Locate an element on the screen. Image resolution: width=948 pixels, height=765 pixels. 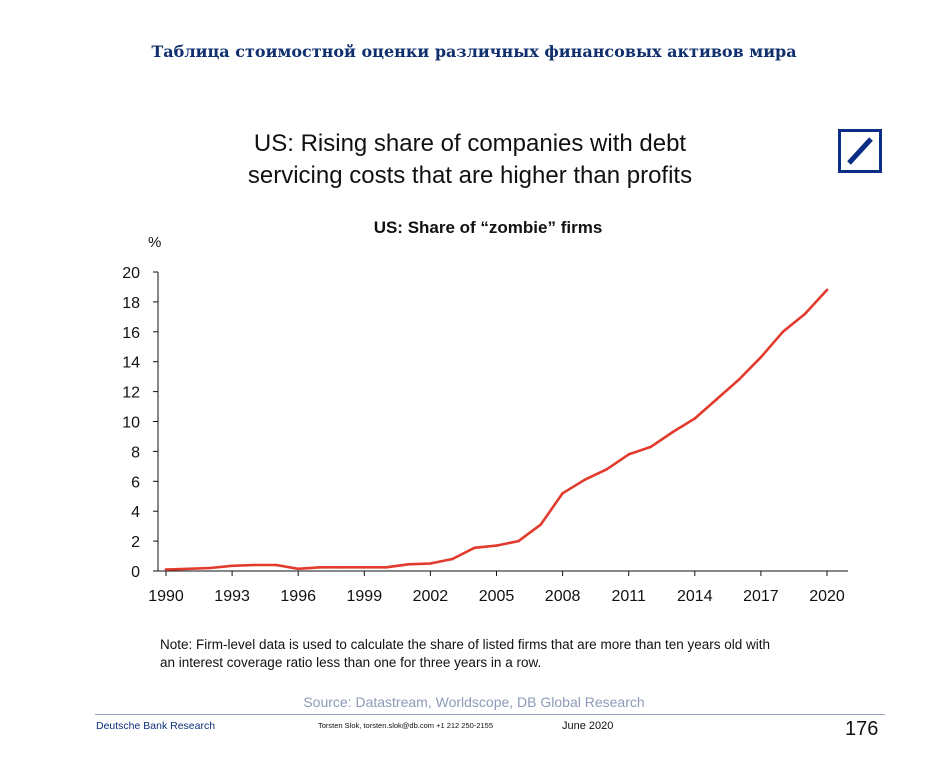
y-tick-label: 14 is located at coordinates (131, 363).